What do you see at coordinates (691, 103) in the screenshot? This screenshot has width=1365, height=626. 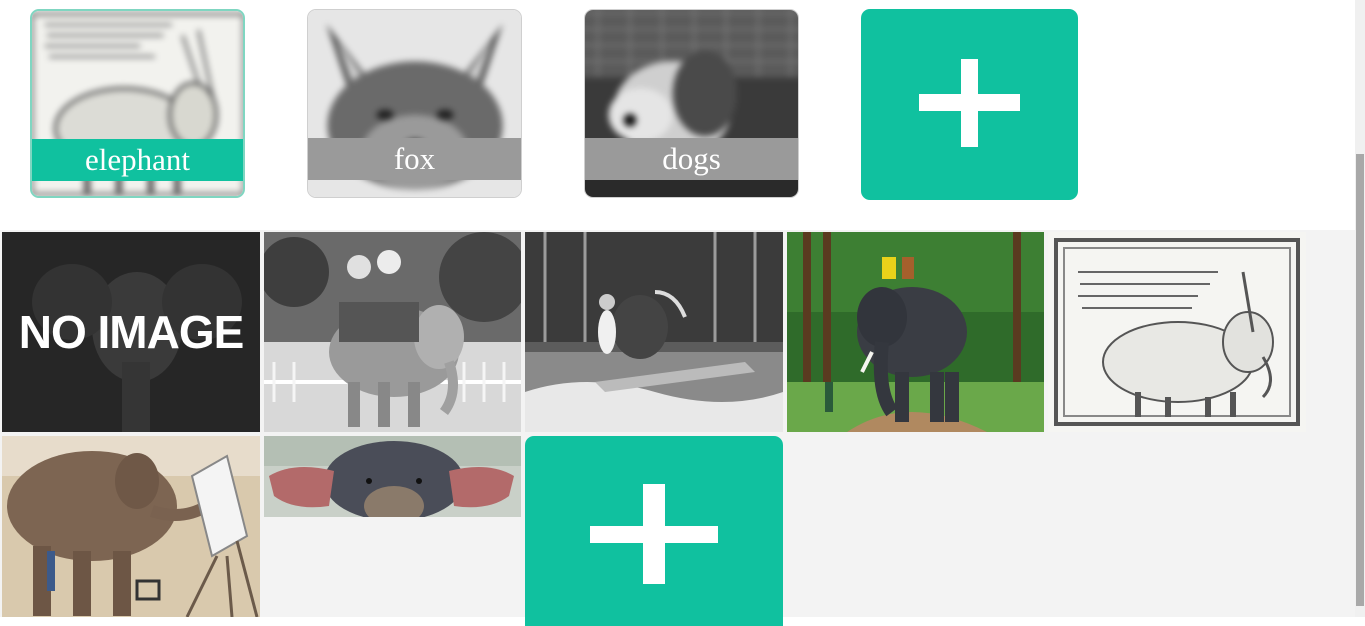 I see `album-card-dogs: dogs` at bounding box center [691, 103].